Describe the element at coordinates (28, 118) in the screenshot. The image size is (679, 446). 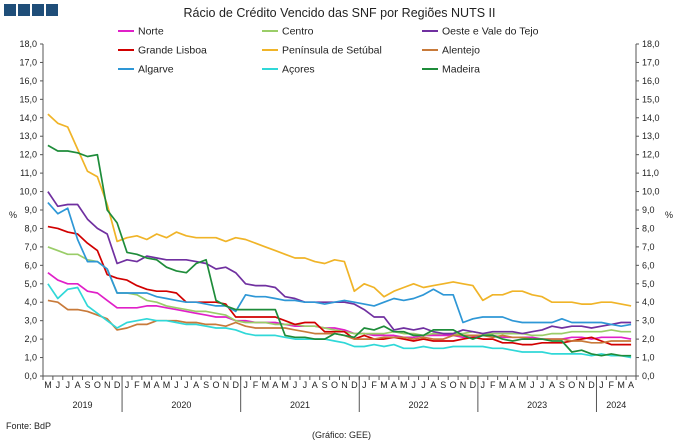
I see `y-tick-label-left: 14,0` at that location.